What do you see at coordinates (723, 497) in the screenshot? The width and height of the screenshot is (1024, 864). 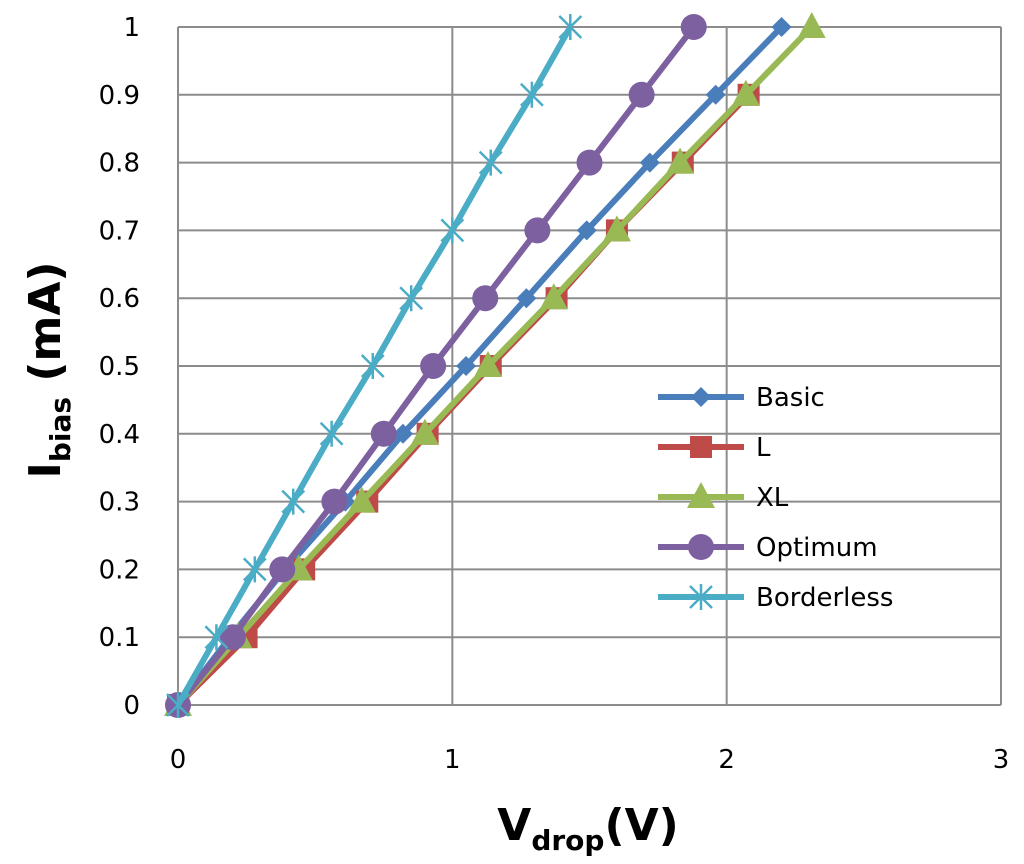 I see `legend-item: XL` at bounding box center [723, 497].